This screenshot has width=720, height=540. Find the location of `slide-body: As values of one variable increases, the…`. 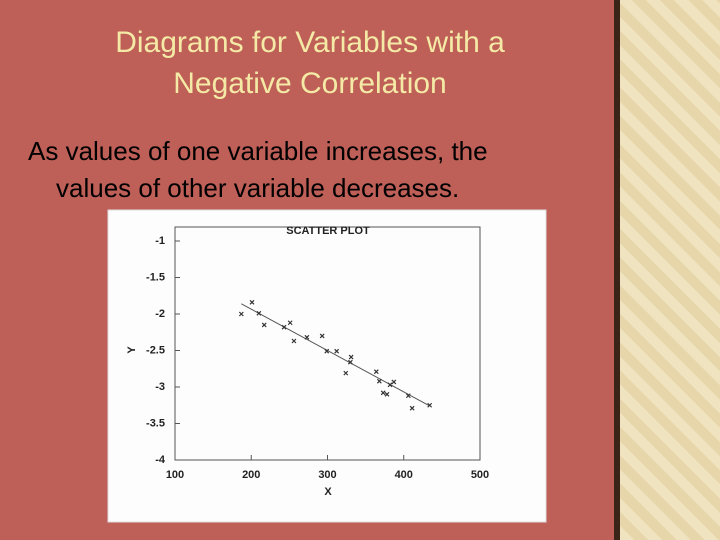

slide-body: As values of one variable increases, the… is located at coordinates (318, 170).